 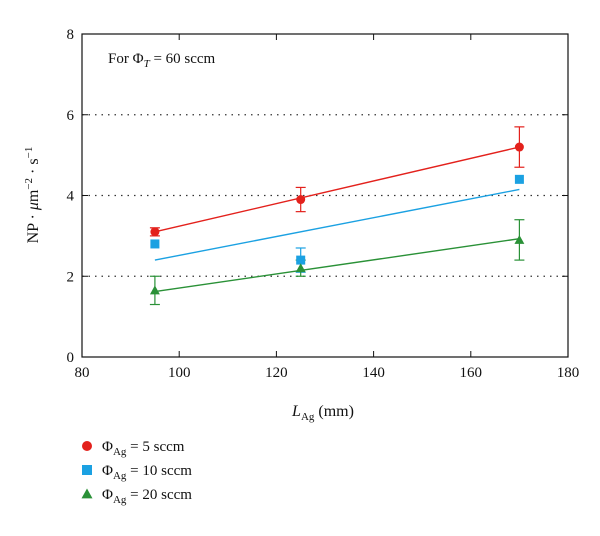 What do you see at coordinates (71, 358) in the screenshot?
I see `y-tick-label: 0` at bounding box center [71, 358].